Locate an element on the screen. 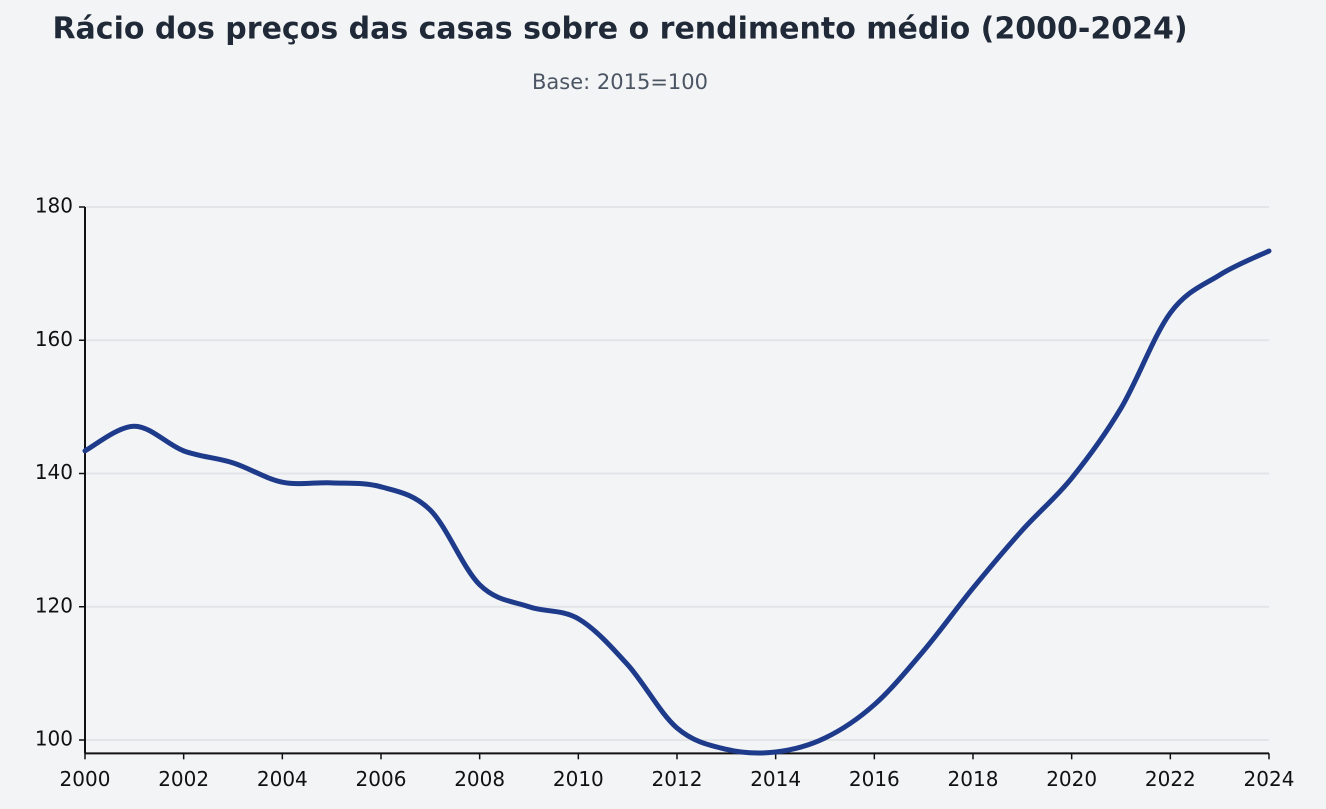 The height and width of the screenshot is (809, 1326). x-tick-label: 2018 is located at coordinates (973, 779).